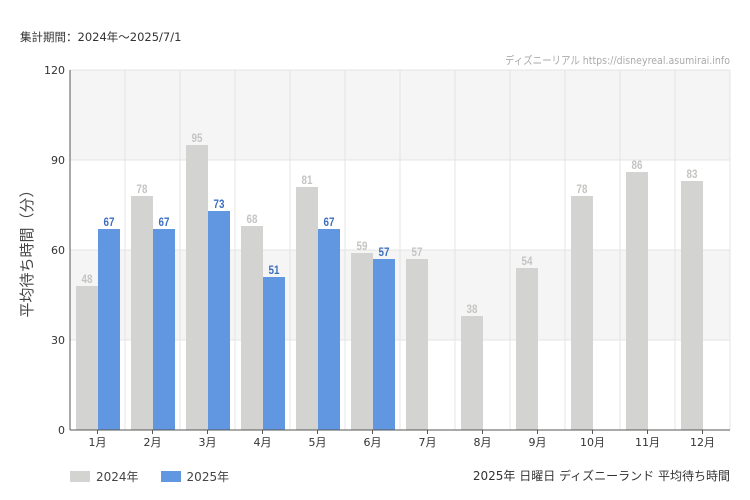 This screenshot has height=500, width=750. I want to click on bar-2025年-6月, so click(384, 344).